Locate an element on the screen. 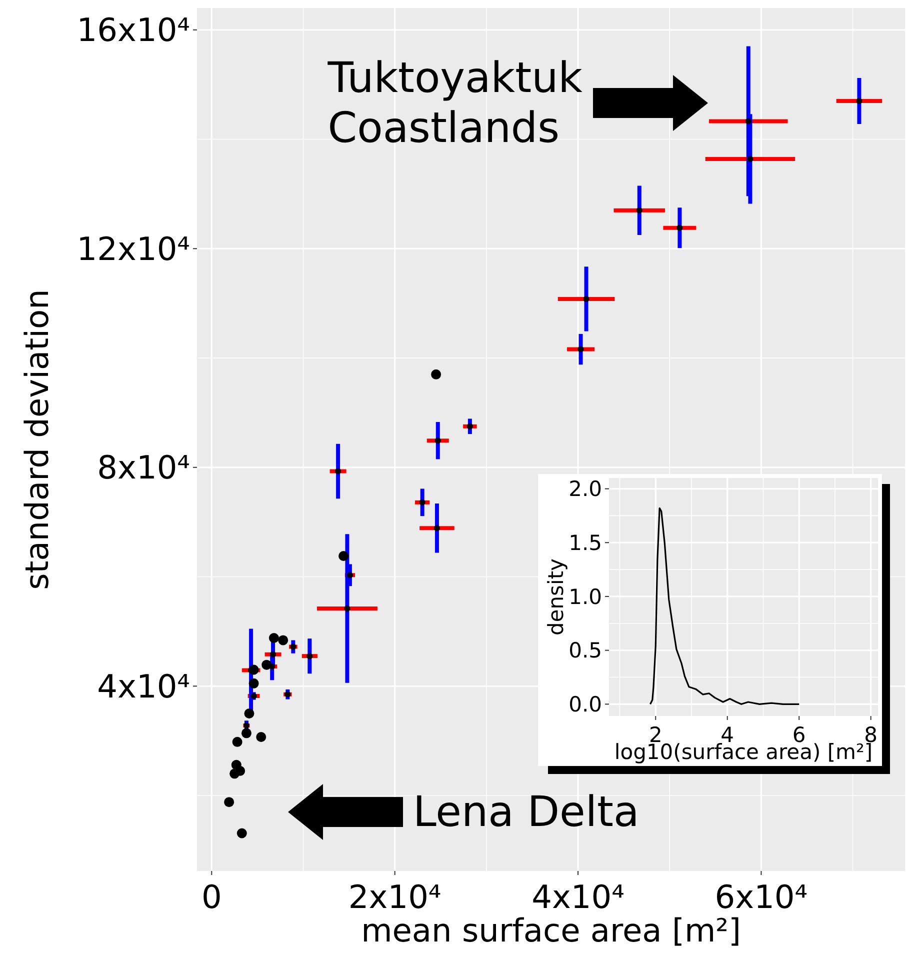 This screenshot has height=963, width=906. y-tick-label: 1.0 is located at coordinates (585, 596).